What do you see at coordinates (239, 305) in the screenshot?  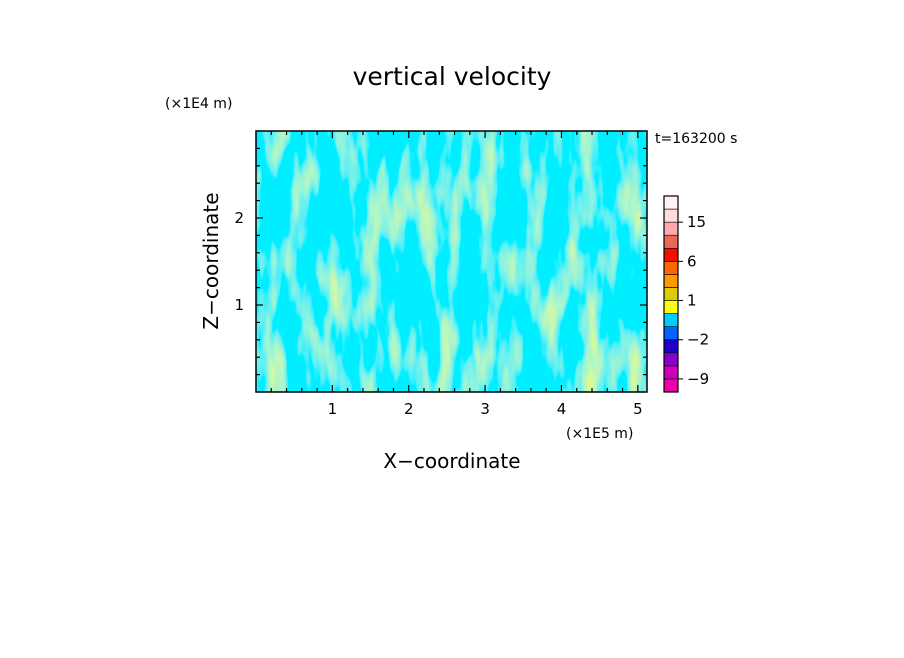 I see `y-tick-label: 1` at bounding box center [239, 305].